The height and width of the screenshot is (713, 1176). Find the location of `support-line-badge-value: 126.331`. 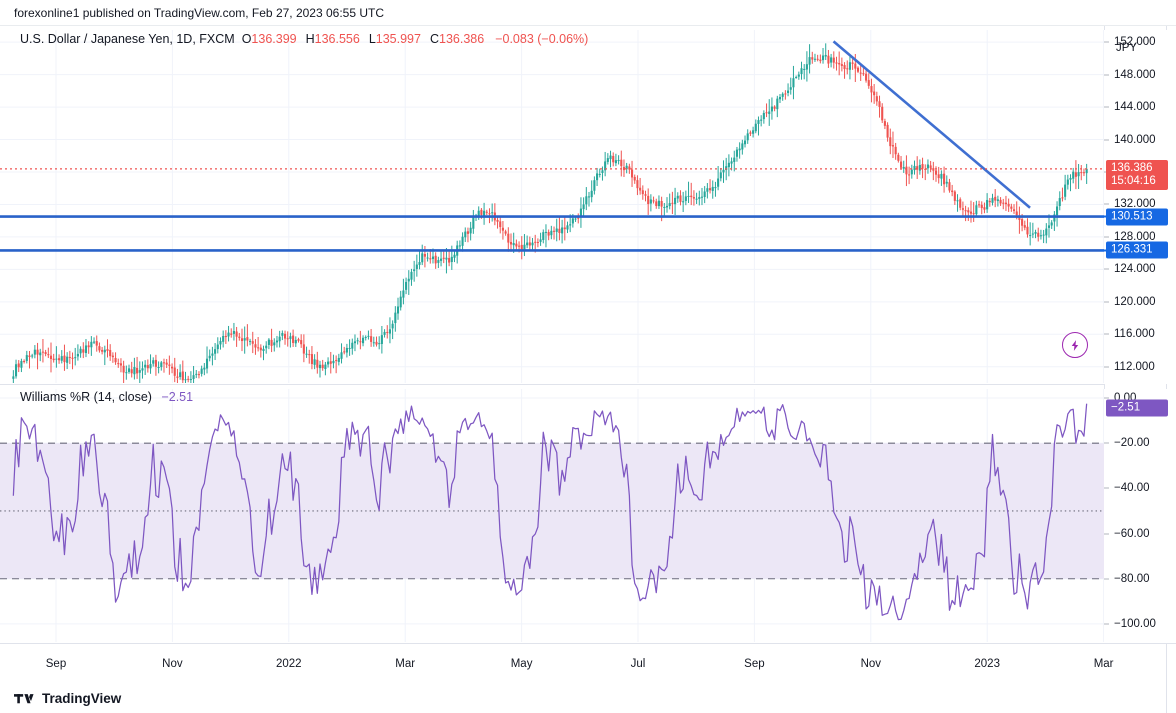

support-line-badge-value: 126.331 is located at coordinates (1132, 249).